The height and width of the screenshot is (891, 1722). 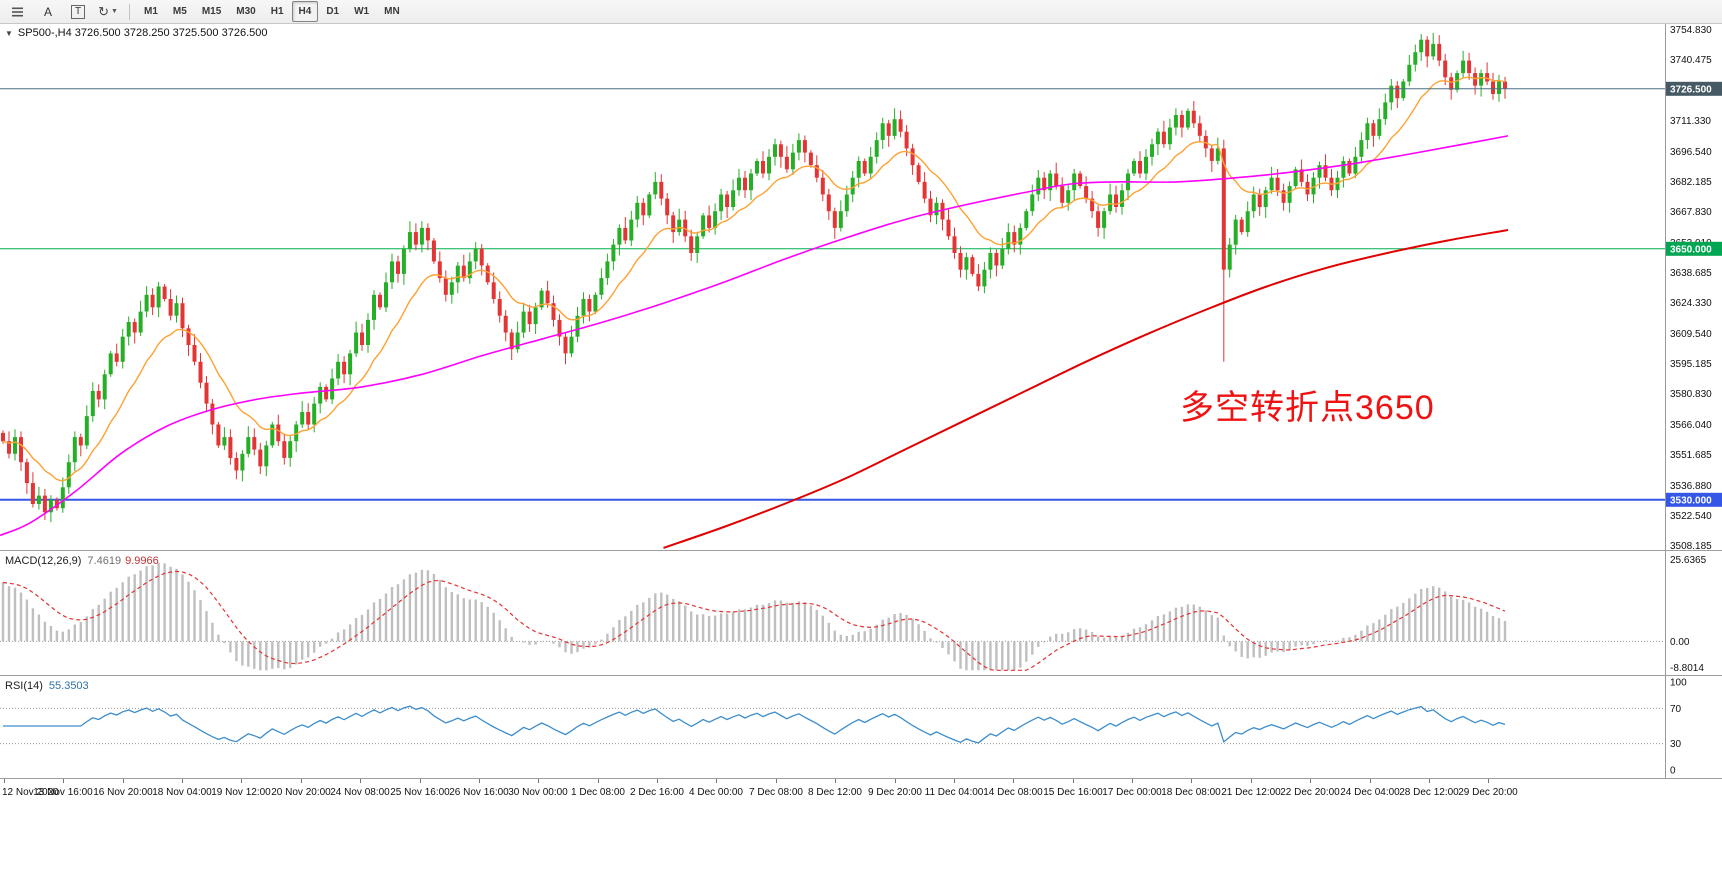 What do you see at coordinates (1678, 683) in the screenshot?
I see `svg-text: 100` at bounding box center [1678, 683].